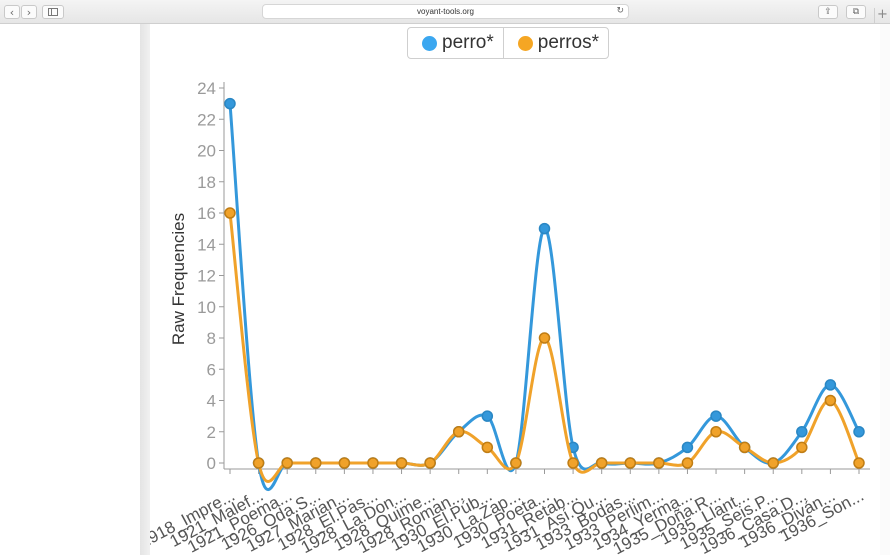 The height and width of the screenshot is (555, 890). I want to click on url-text: voyant-tools.org, so click(445, 11).